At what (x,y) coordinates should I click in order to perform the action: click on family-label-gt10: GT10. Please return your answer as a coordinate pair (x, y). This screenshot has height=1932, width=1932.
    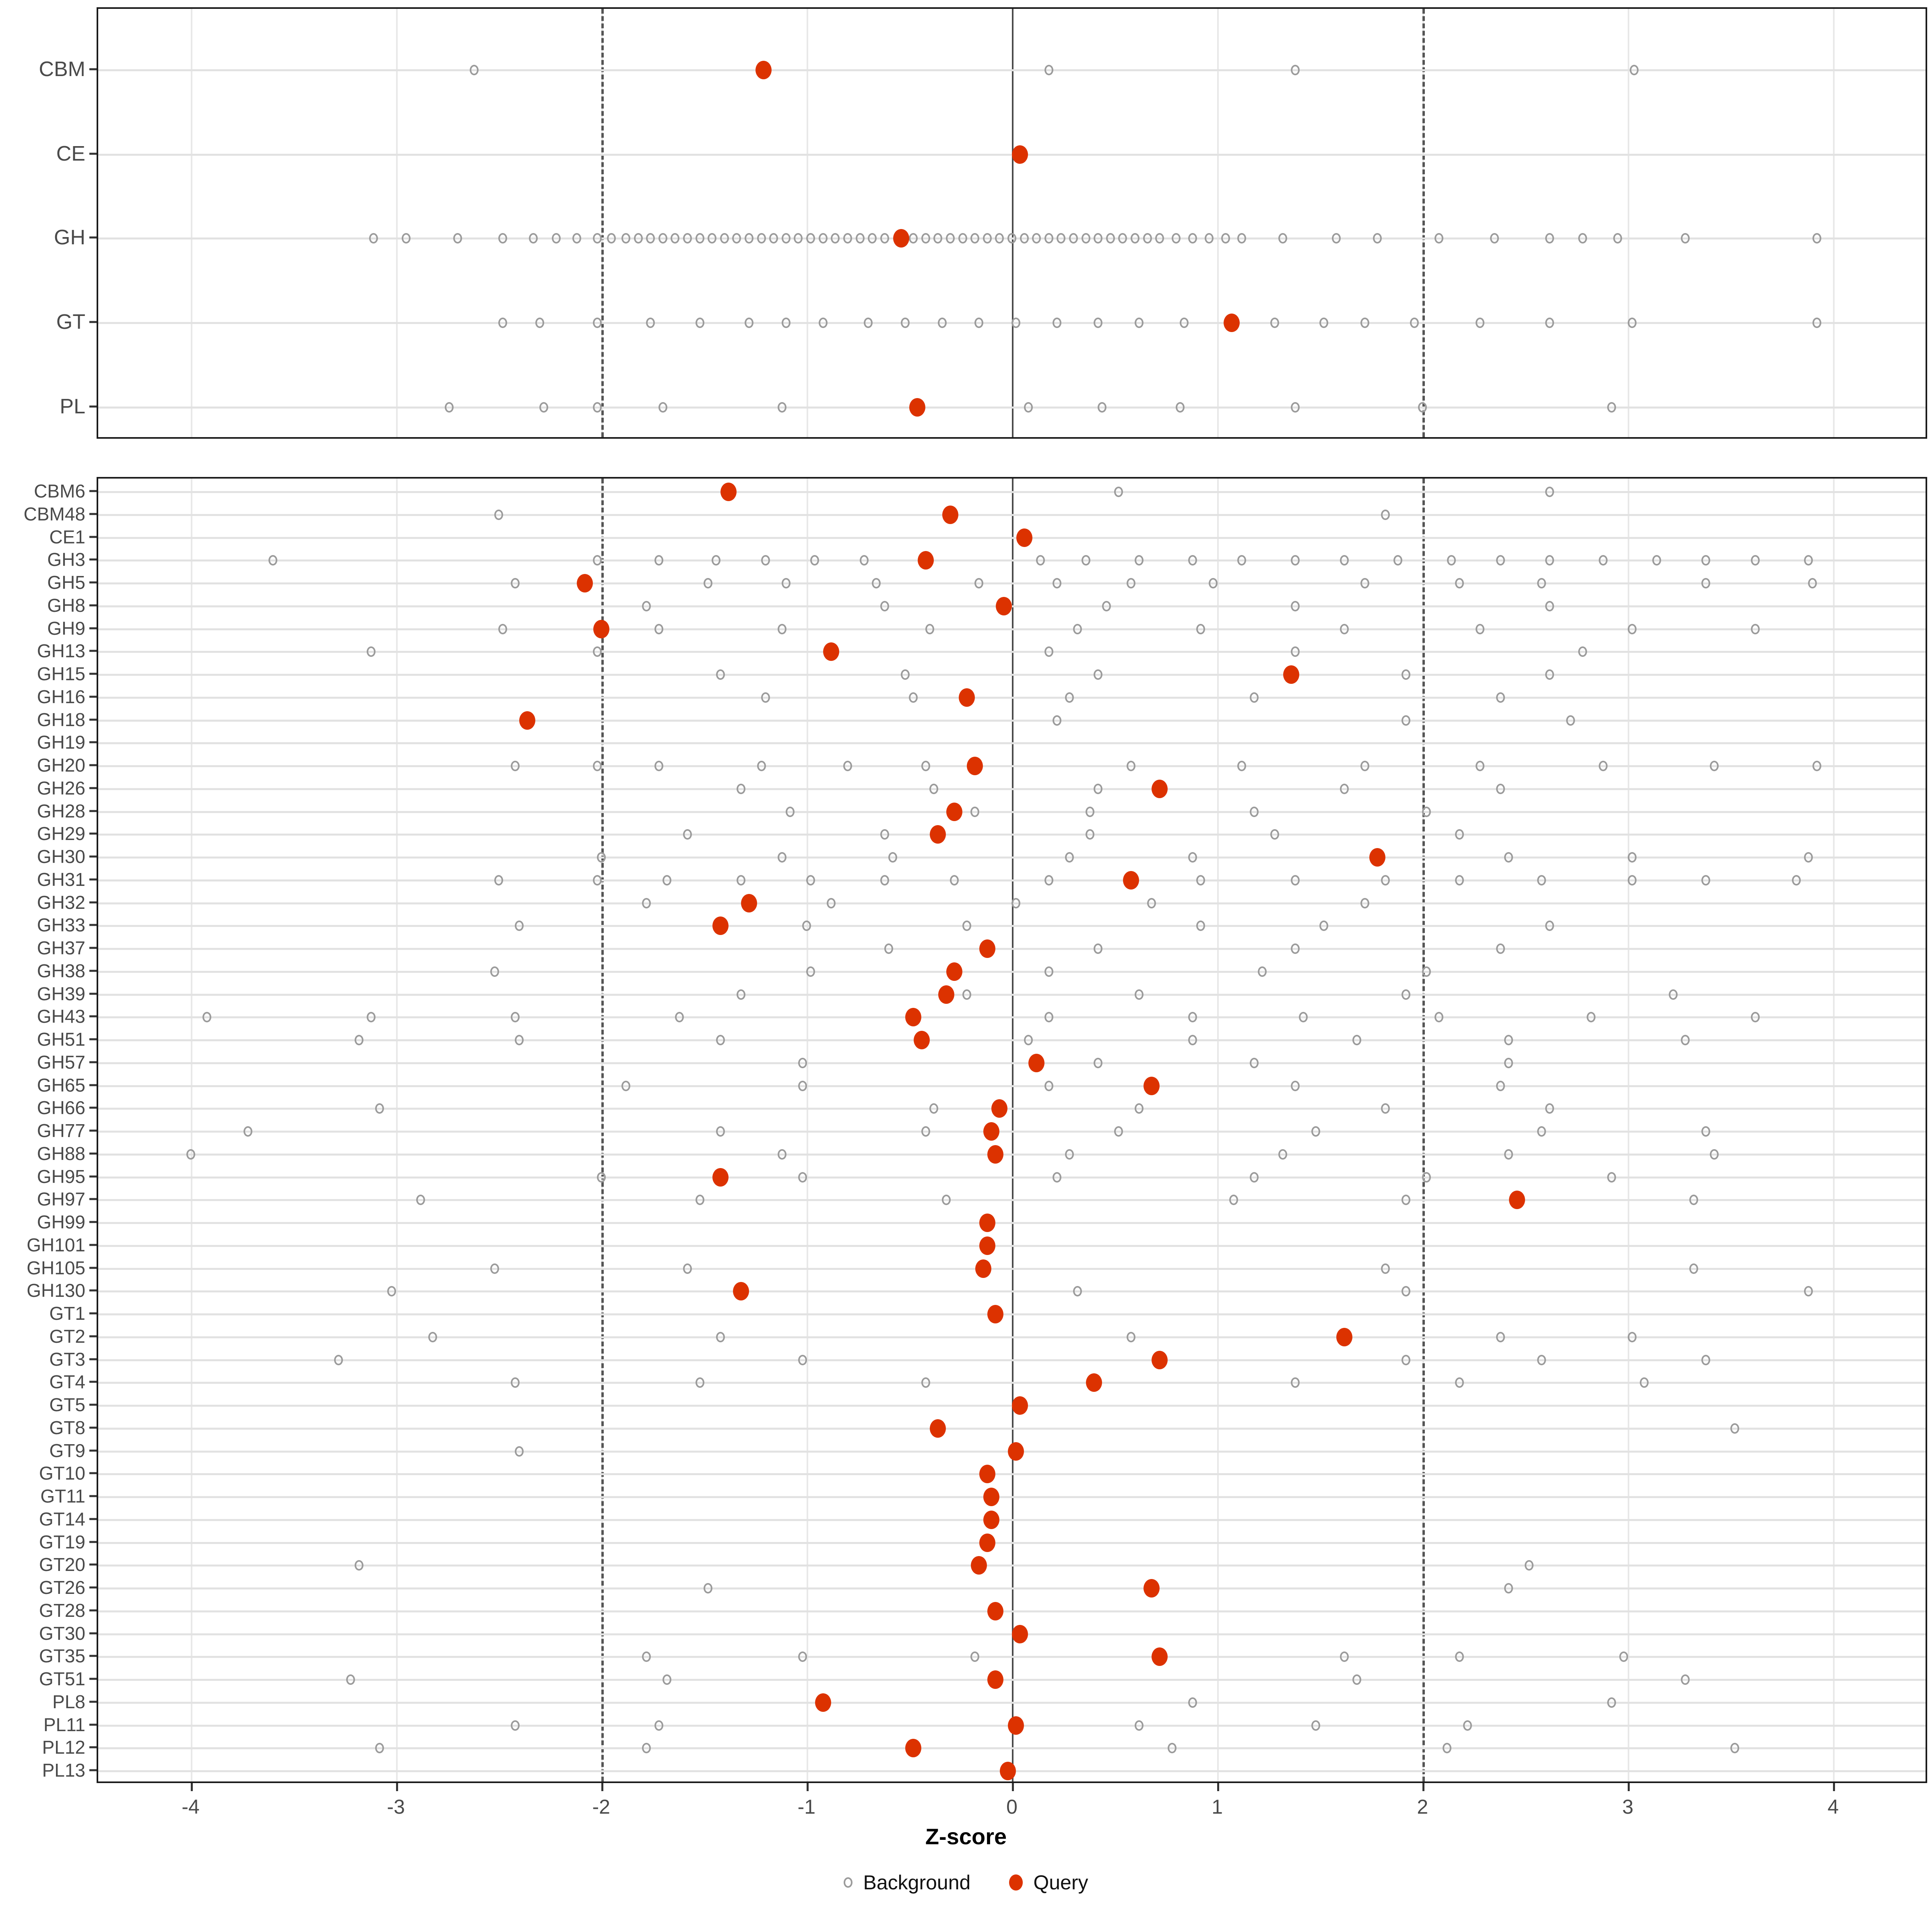
    Looking at the image, I should click on (62, 1473).